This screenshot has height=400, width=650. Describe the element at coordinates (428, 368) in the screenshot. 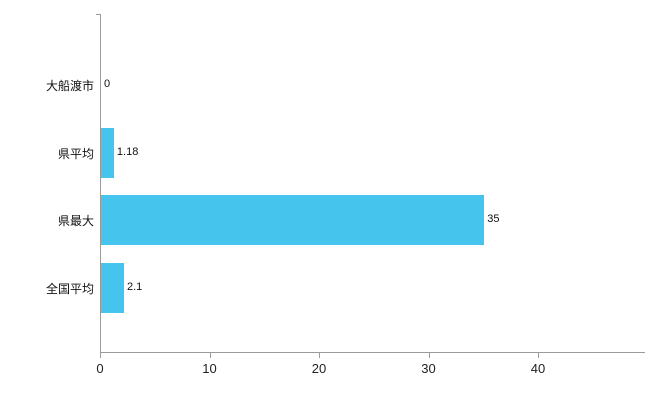

I see `x-tick-label: 30` at that location.